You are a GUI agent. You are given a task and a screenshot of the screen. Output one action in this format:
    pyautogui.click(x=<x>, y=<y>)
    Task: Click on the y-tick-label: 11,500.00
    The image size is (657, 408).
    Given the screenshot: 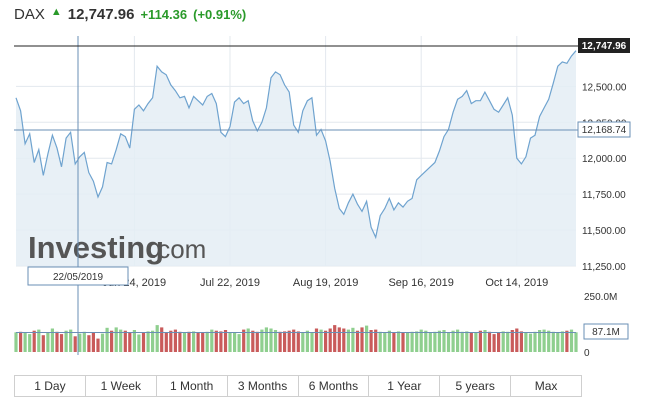 What is the action you would take?
    pyautogui.click(x=604, y=231)
    